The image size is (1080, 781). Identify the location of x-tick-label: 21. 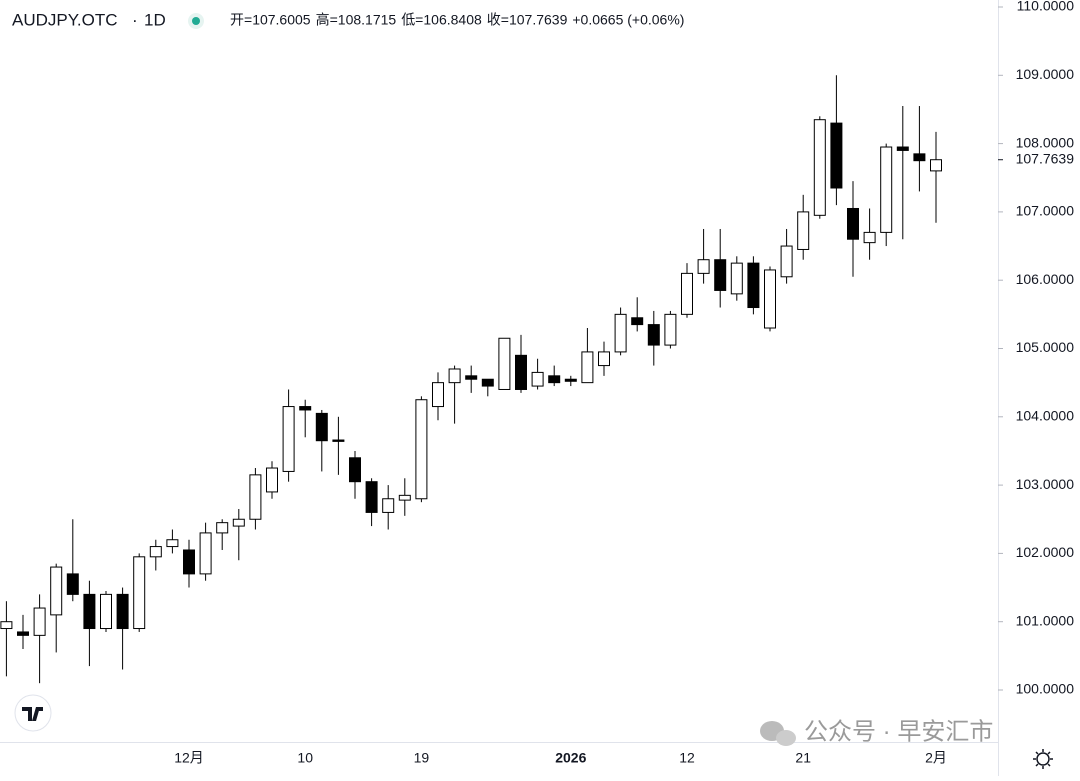
(803, 758).